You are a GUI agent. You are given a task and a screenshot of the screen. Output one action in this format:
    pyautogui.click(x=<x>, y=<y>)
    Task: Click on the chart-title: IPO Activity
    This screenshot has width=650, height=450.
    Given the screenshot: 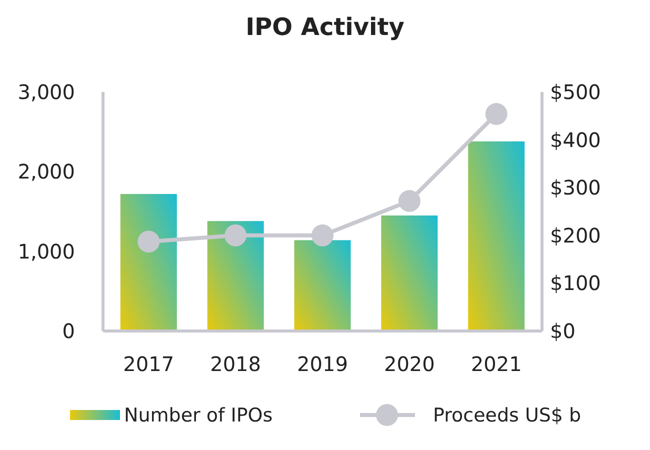 What is the action you would take?
    pyautogui.click(x=325, y=27)
    